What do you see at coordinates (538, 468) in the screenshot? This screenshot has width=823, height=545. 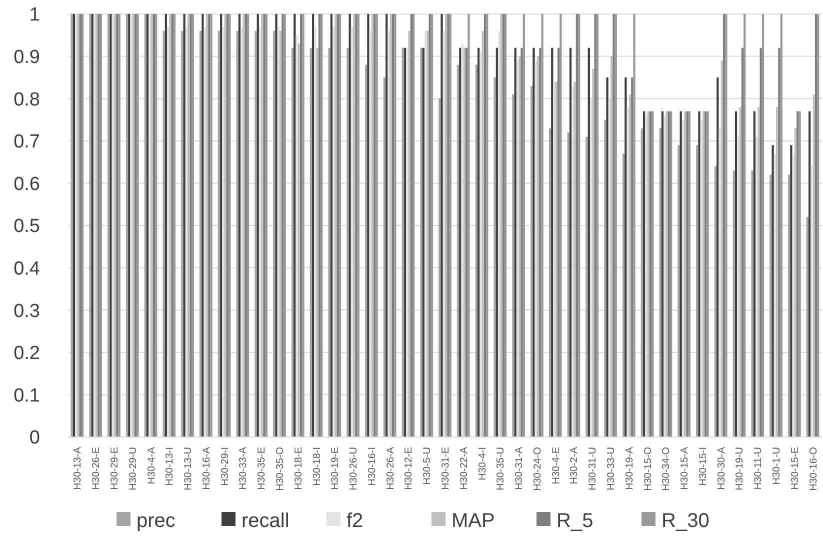 I see `x-tick-label: H30-24-O` at bounding box center [538, 468].